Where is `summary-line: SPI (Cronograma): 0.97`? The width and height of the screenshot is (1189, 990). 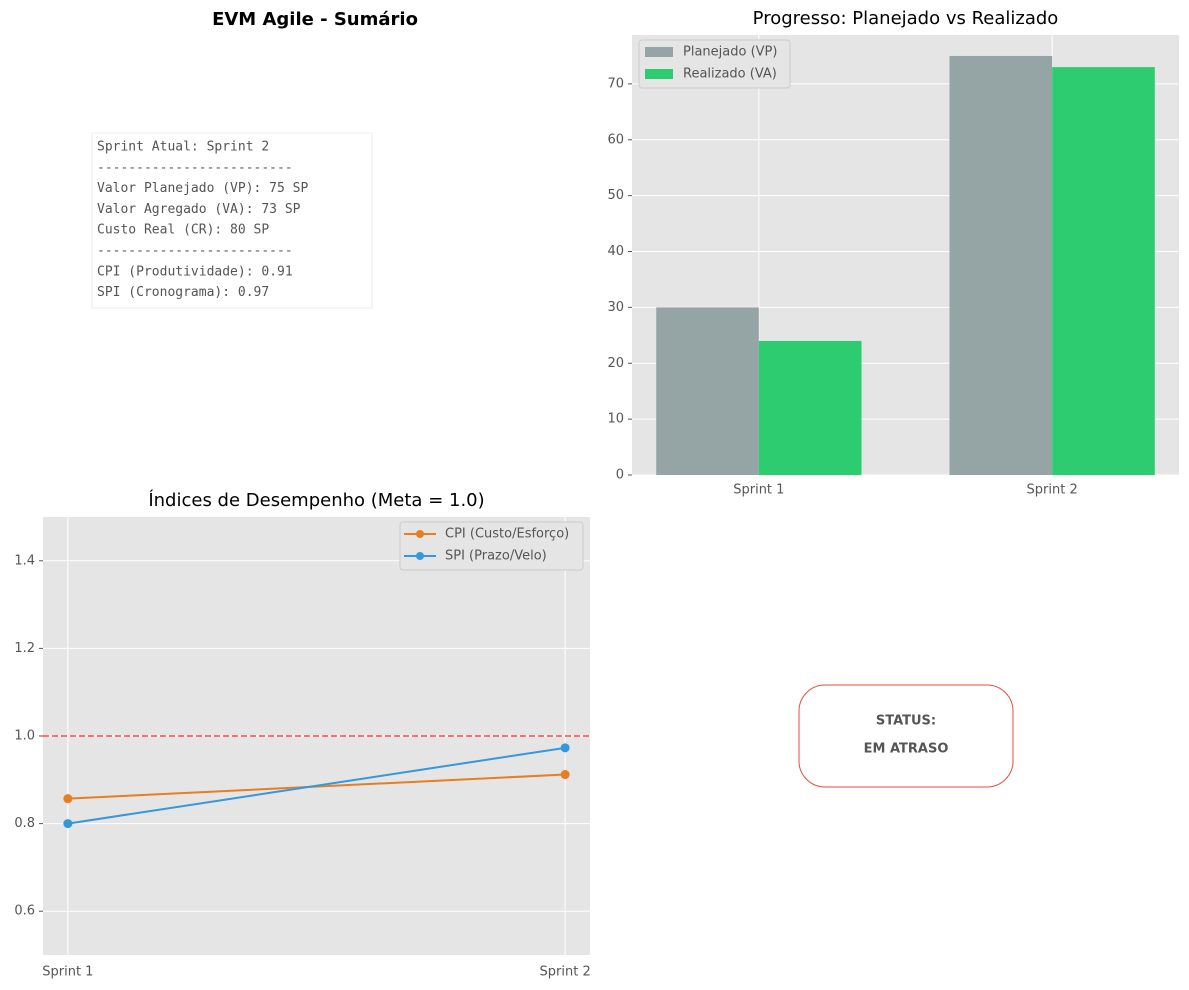 summary-line: SPI (Cronograma): 0.97 is located at coordinates (183, 292).